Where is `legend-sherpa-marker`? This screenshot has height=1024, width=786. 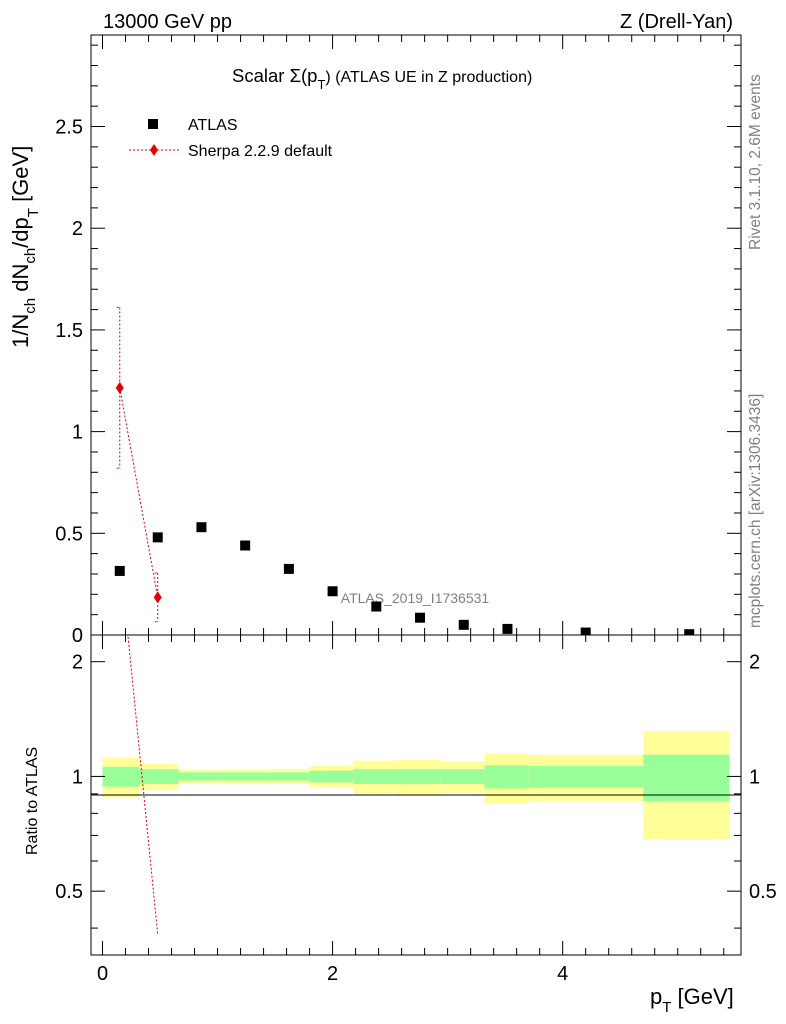
legend-sherpa-marker is located at coordinates (154, 150).